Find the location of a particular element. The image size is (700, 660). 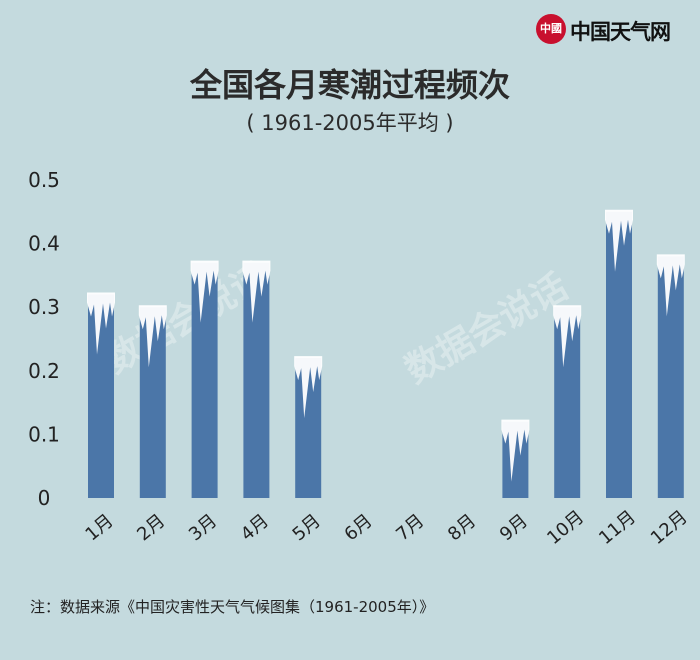

y-tick-label: 0 is located at coordinates (44, 498).